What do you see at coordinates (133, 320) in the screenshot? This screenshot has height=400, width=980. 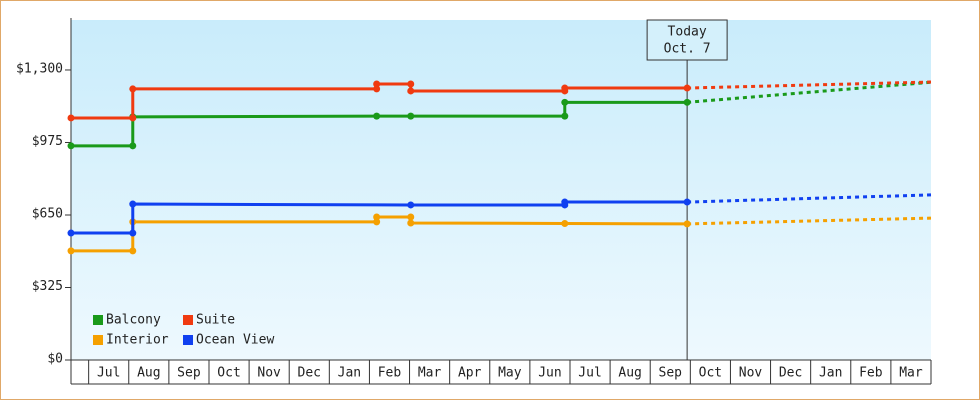 I see `legend-label: Balcony` at bounding box center [133, 320].